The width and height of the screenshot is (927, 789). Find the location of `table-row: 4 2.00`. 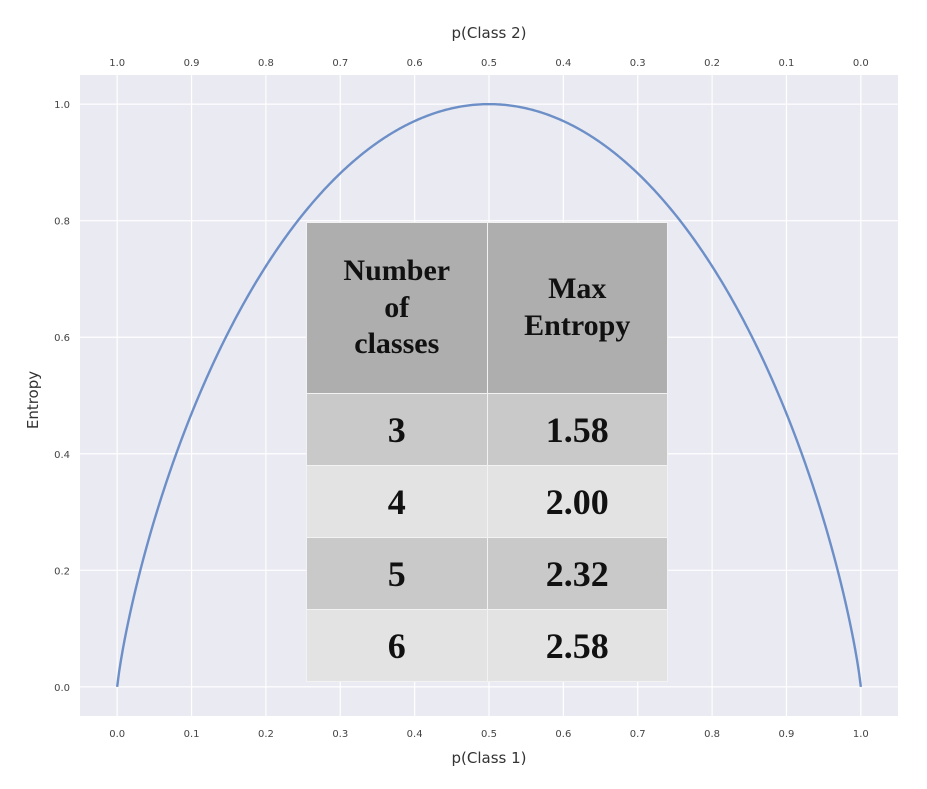

table-row: 4 2.00 is located at coordinates (487, 501).